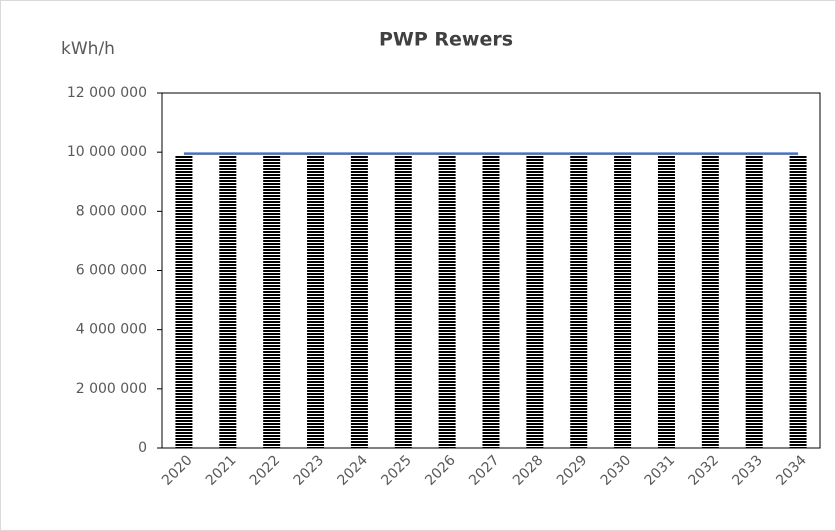 The width and height of the screenshot is (836, 531). I want to click on y-tick-label: 6 000 000, so click(111, 271).